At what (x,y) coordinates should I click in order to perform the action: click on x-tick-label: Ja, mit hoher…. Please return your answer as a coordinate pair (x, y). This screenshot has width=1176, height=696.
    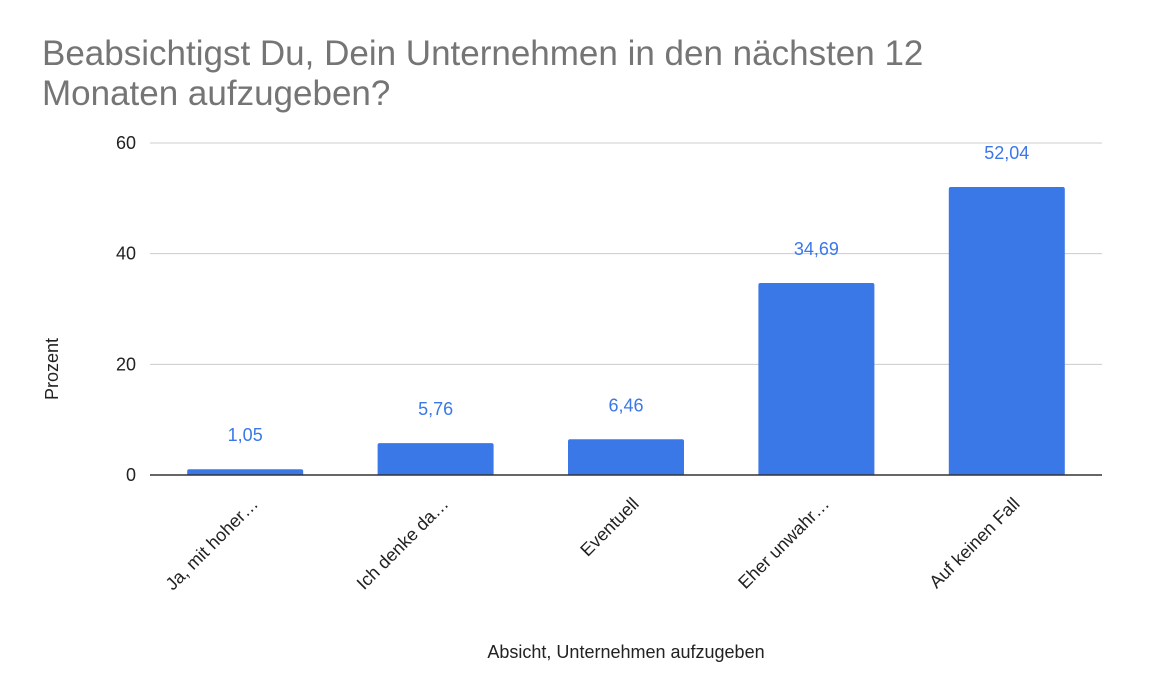
    Looking at the image, I should click on (212, 544).